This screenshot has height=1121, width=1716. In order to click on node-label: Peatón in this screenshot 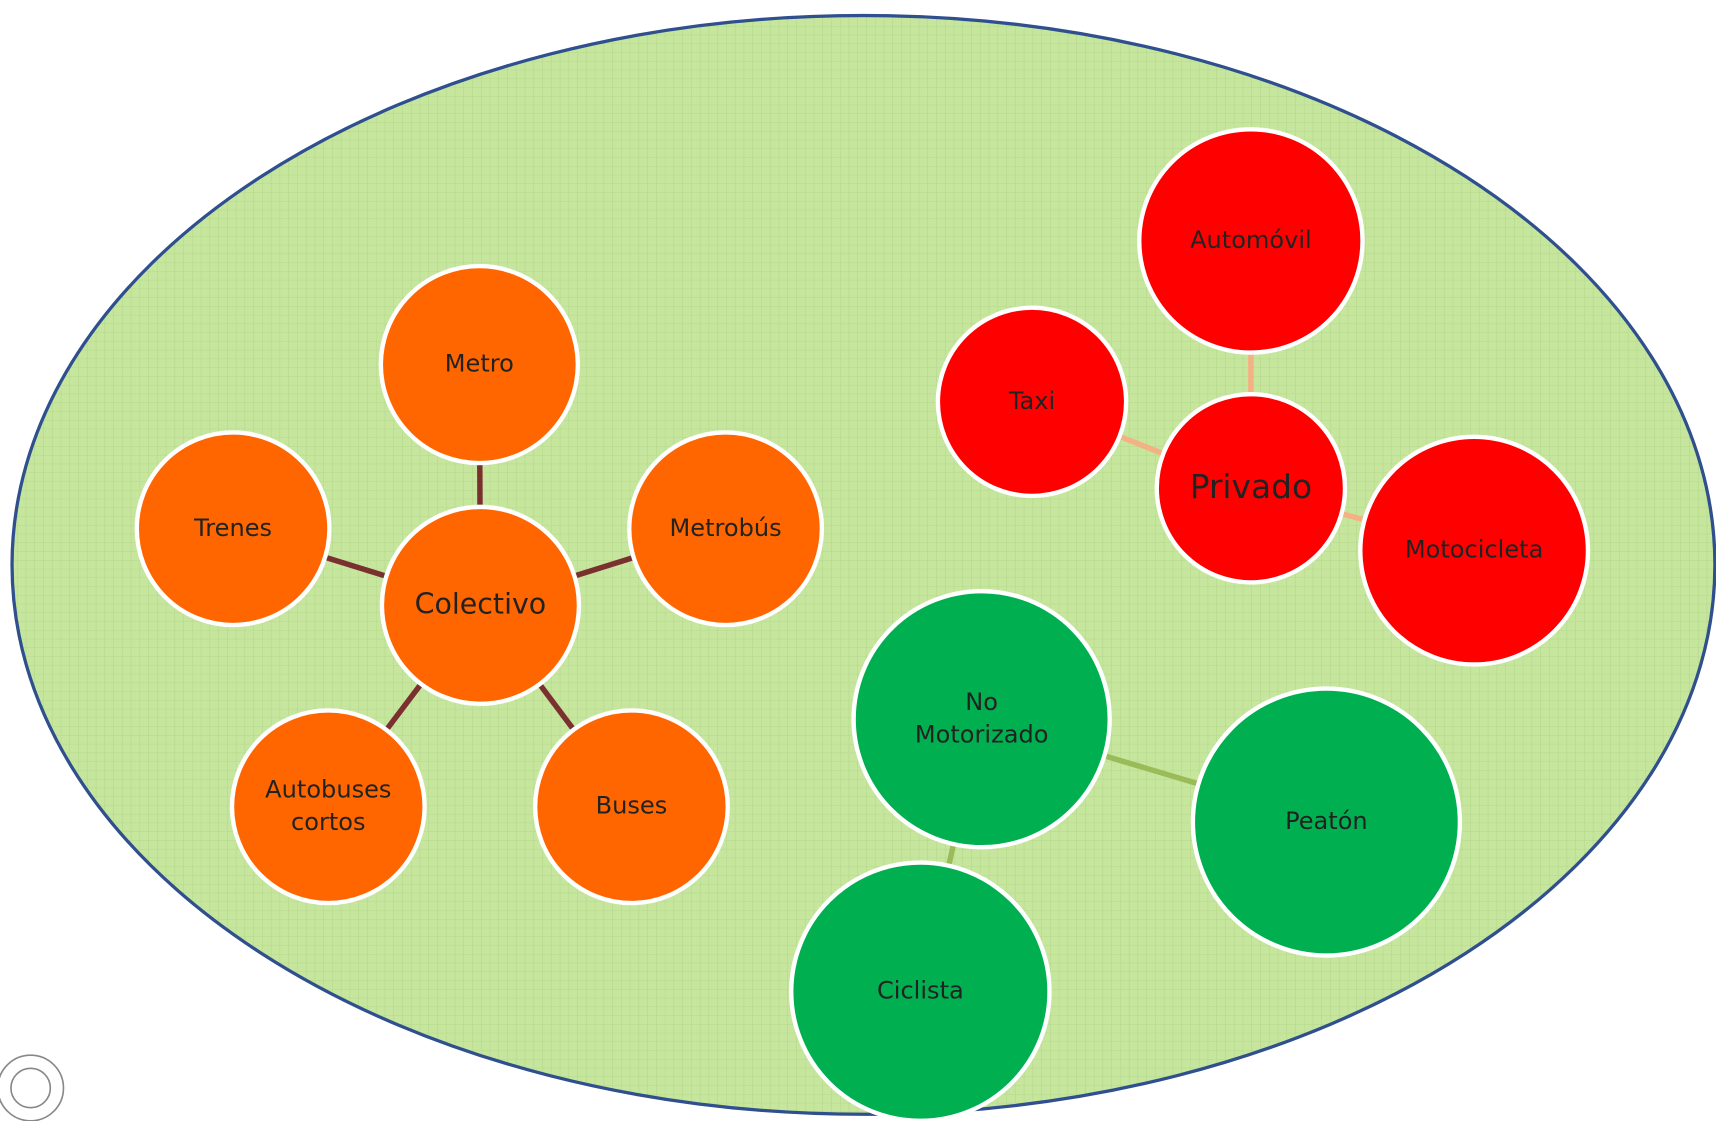, I will do `click(1326, 821)`.